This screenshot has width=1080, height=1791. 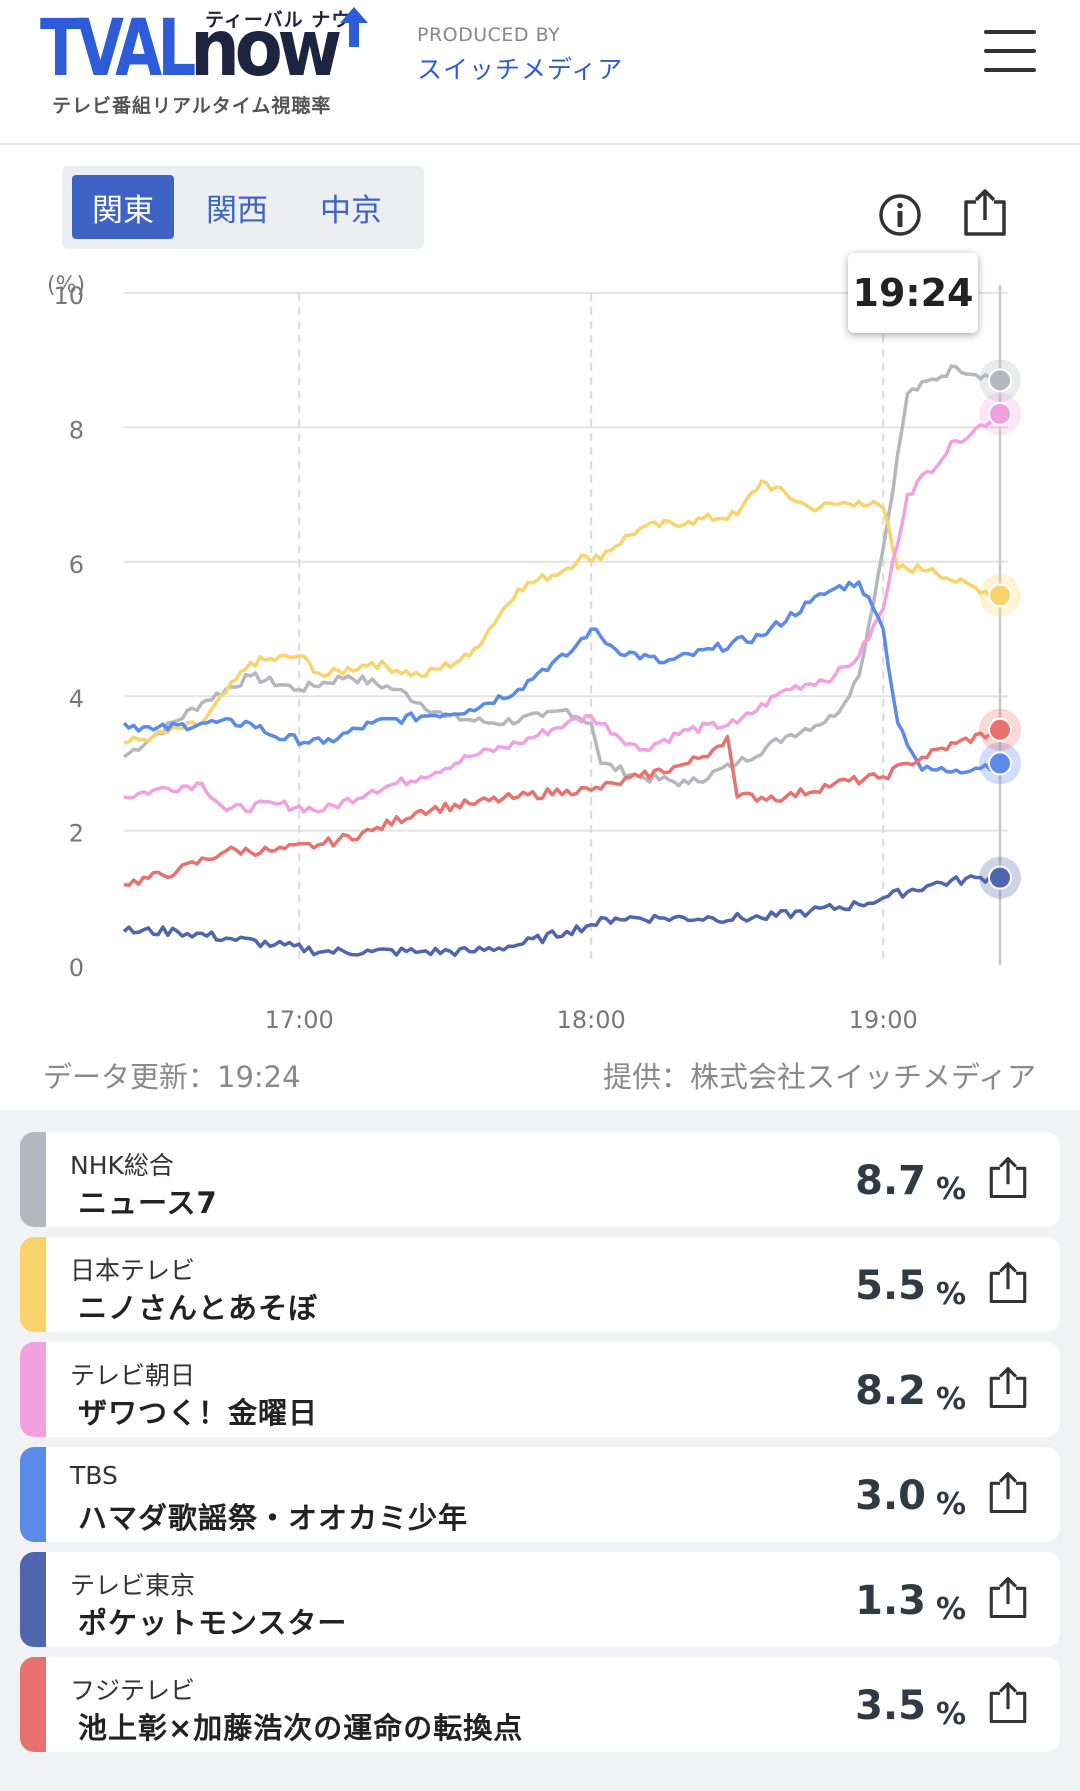 What do you see at coordinates (133, 1375) in the screenshot?
I see `channel-name: テレビ朝日` at bounding box center [133, 1375].